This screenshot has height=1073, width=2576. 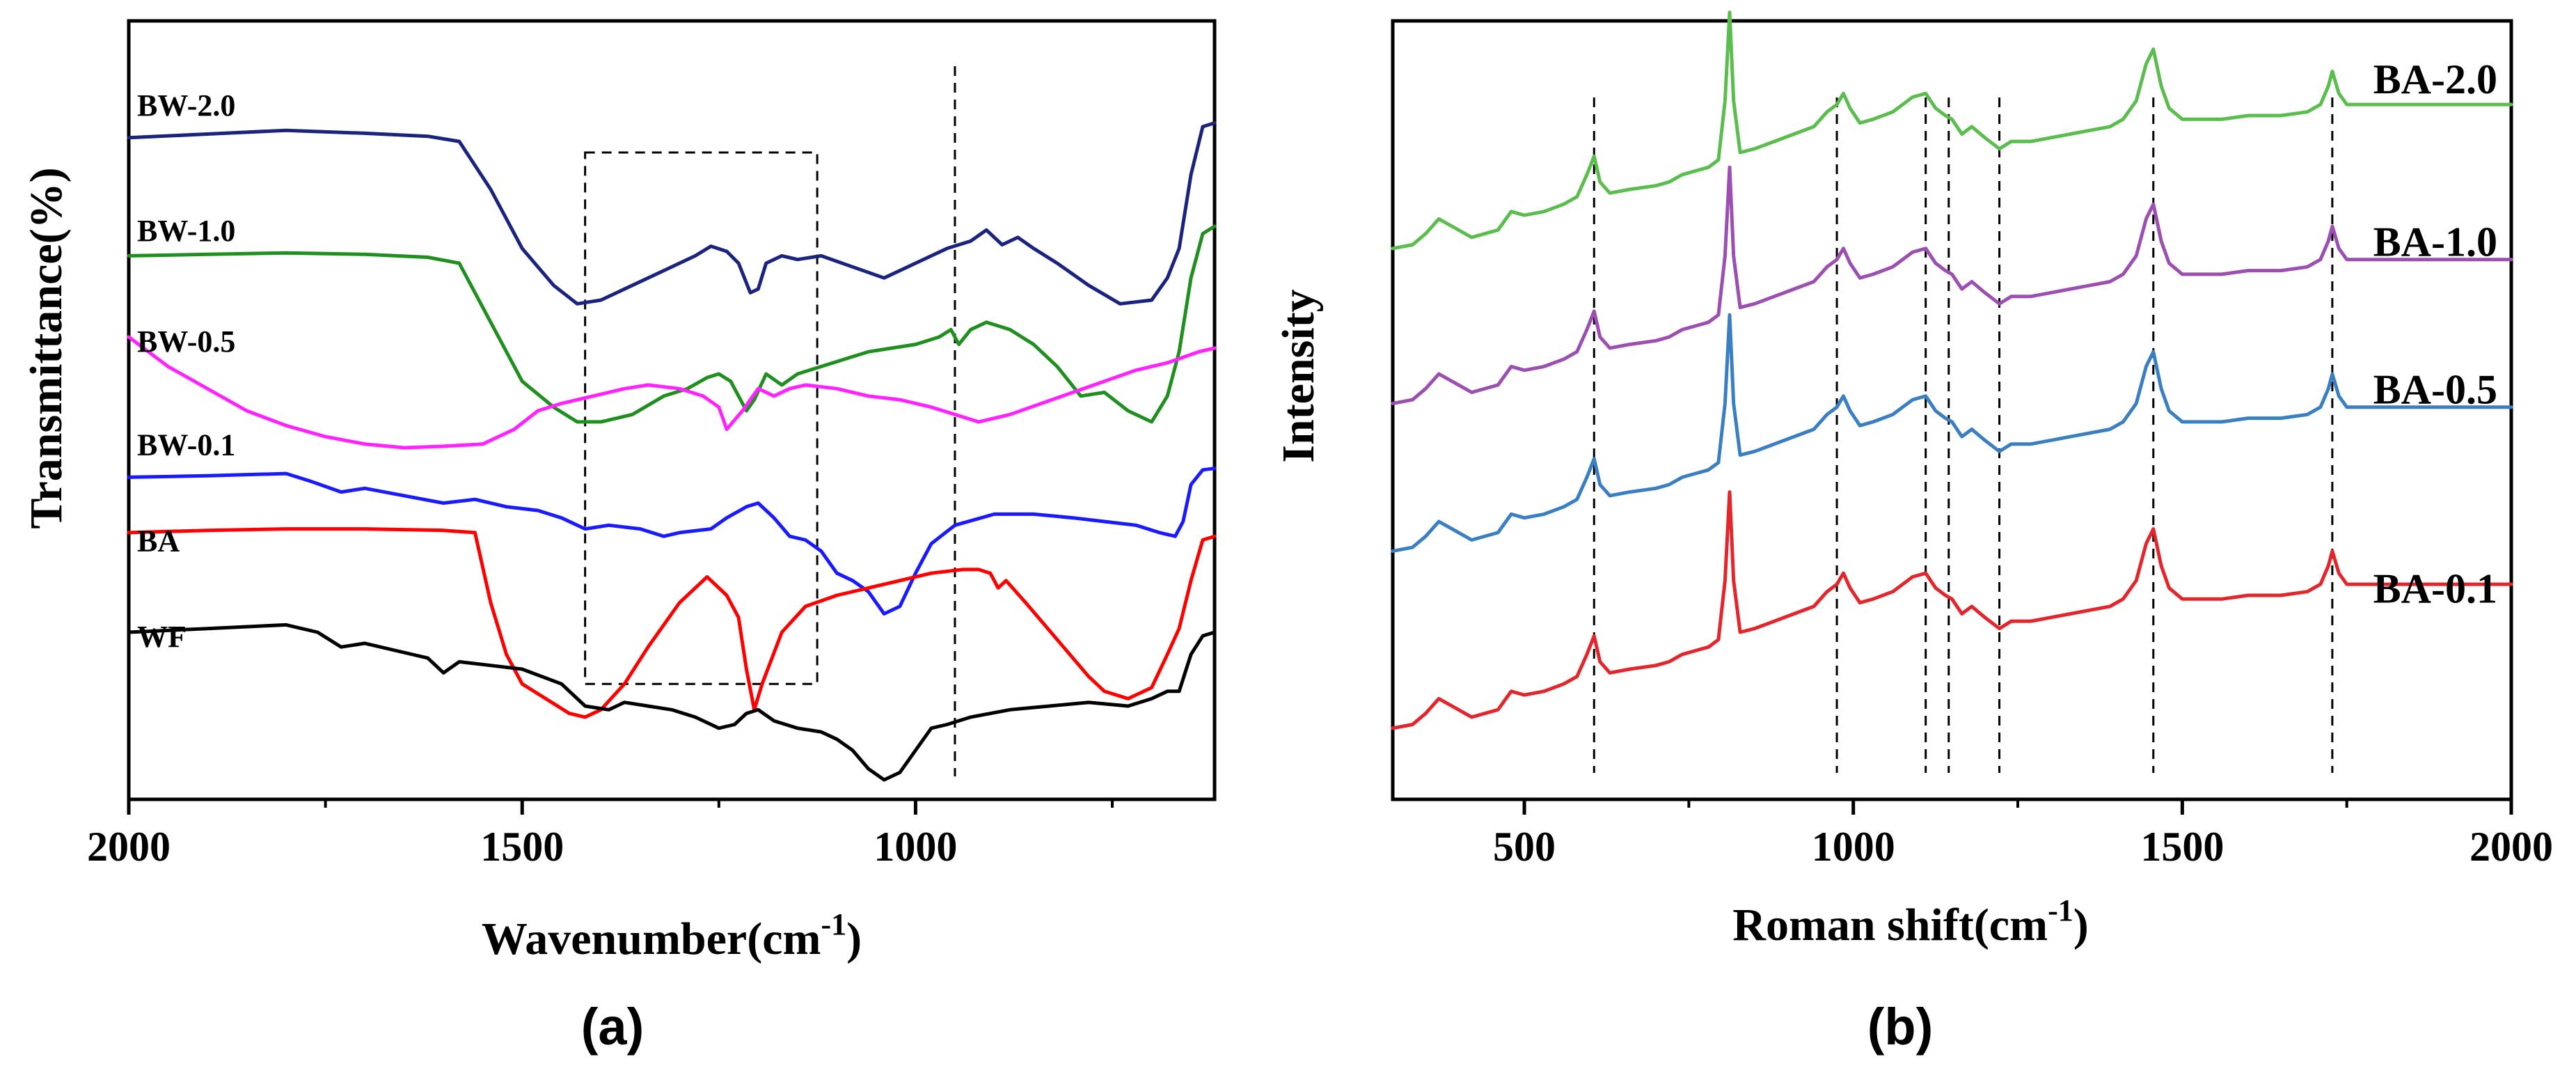 I want to click on a-dashed-box, so click(x=701, y=418).